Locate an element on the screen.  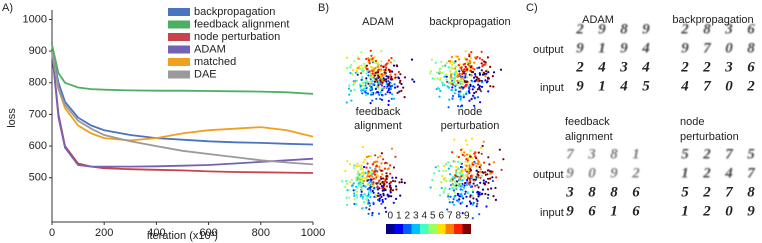
y-tick-label: 900 is located at coordinates (38, 51).